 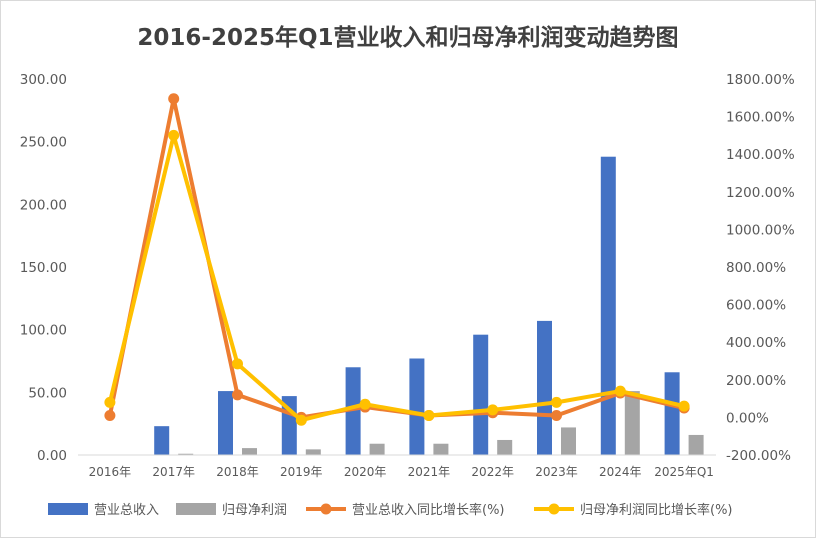 I want to click on y-right-tick-label: 1200.00%, so click(x=760, y=193).